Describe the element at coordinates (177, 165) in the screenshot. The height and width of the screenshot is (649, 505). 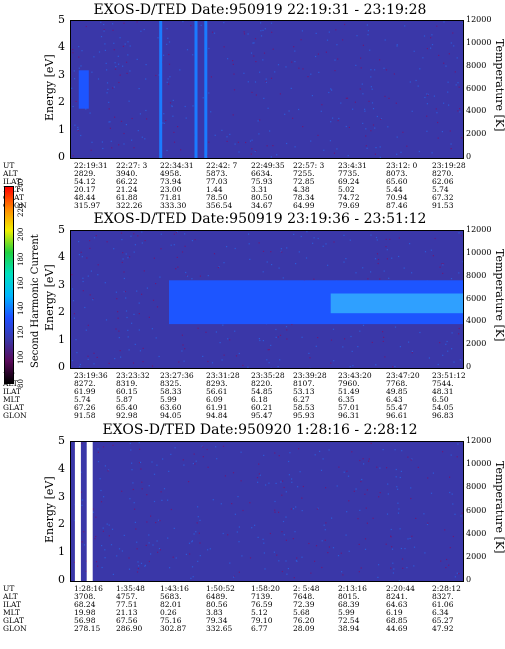
I see `ephemeris-value: 22:34:31` at that location.